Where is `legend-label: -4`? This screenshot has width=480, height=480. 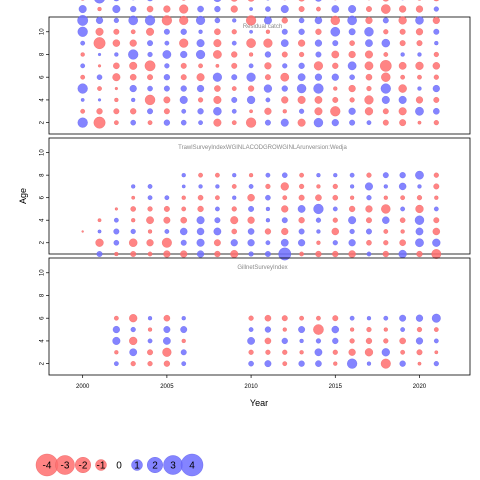
legend-label: -4 is located at coordinates (47, 466).